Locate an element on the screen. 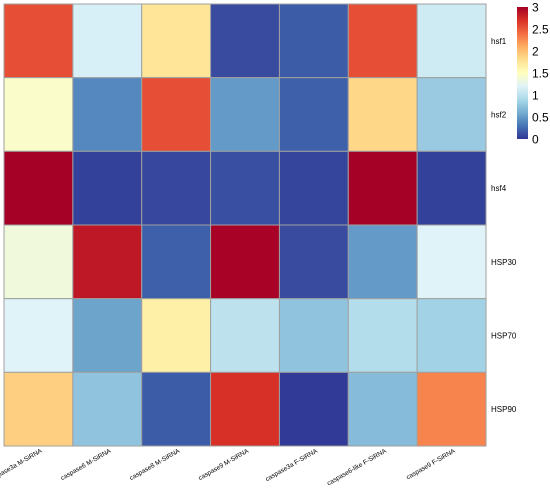 The width and height of the screenshot is (550, 496). column-label: caspase6 M-SiRNA is located at coordinates (86, 464).